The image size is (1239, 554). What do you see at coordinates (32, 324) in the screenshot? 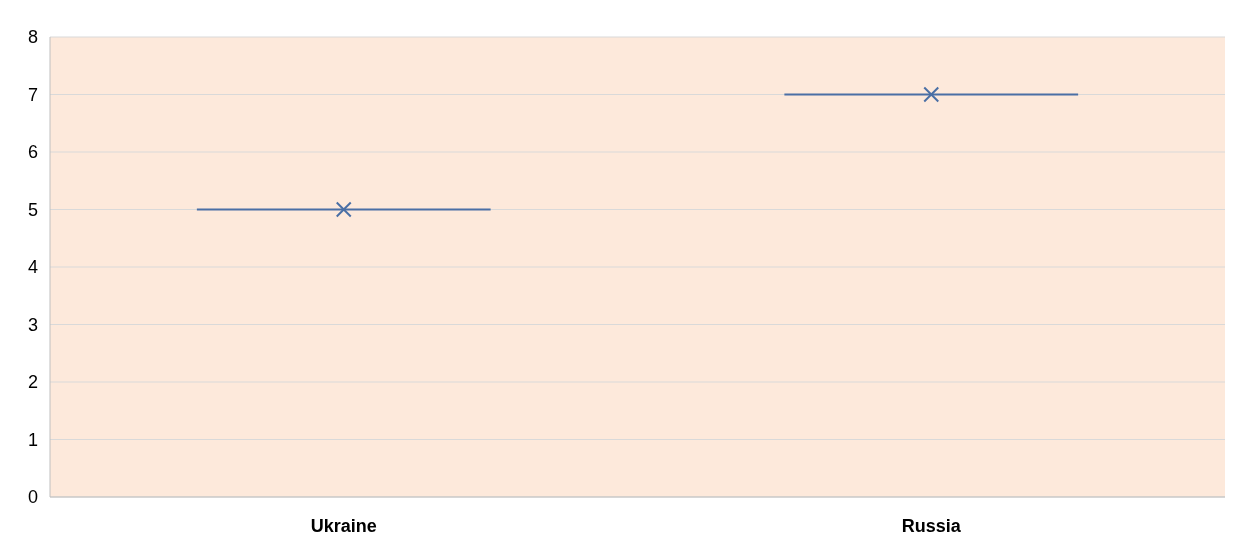
I see `y-tick-label: 3` at bounding box center [32, 324].